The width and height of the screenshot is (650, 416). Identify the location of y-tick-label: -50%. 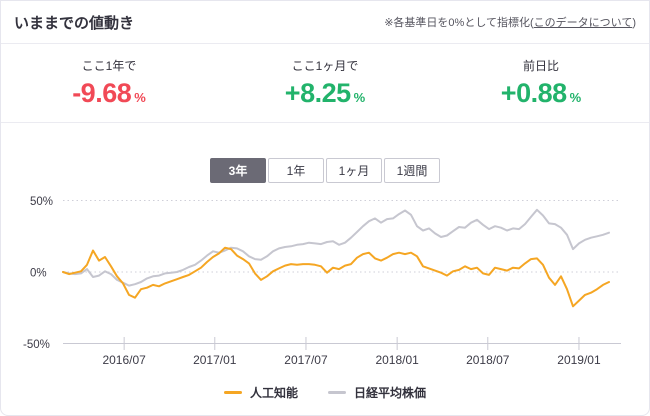
(36, 345).